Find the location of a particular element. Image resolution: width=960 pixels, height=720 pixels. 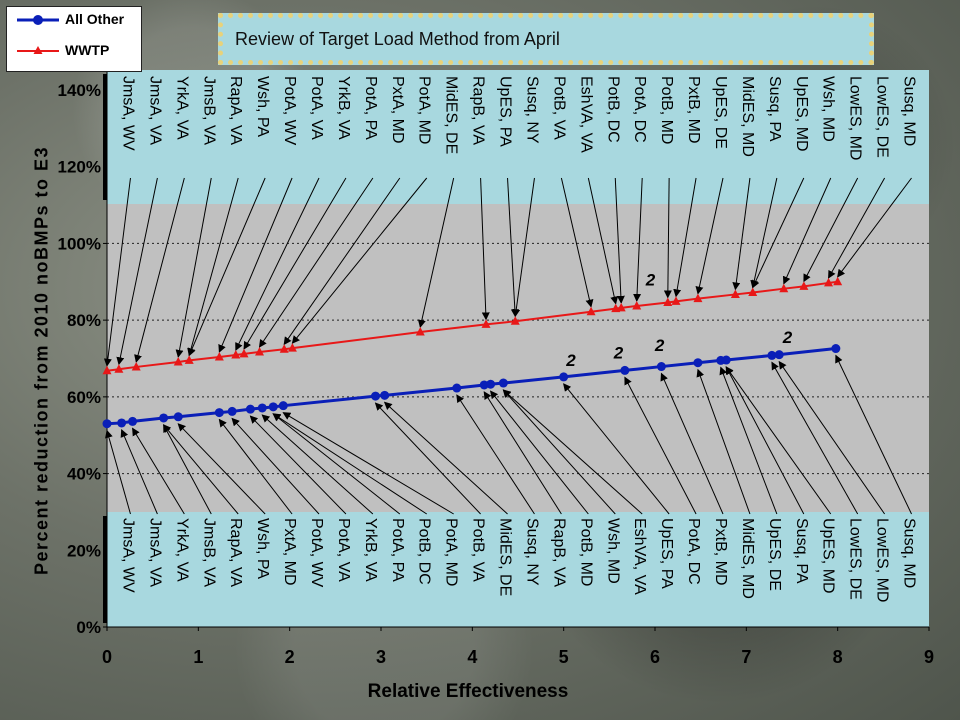

station-label-bottom: MidES, DE is located at coordinates (505, 557).